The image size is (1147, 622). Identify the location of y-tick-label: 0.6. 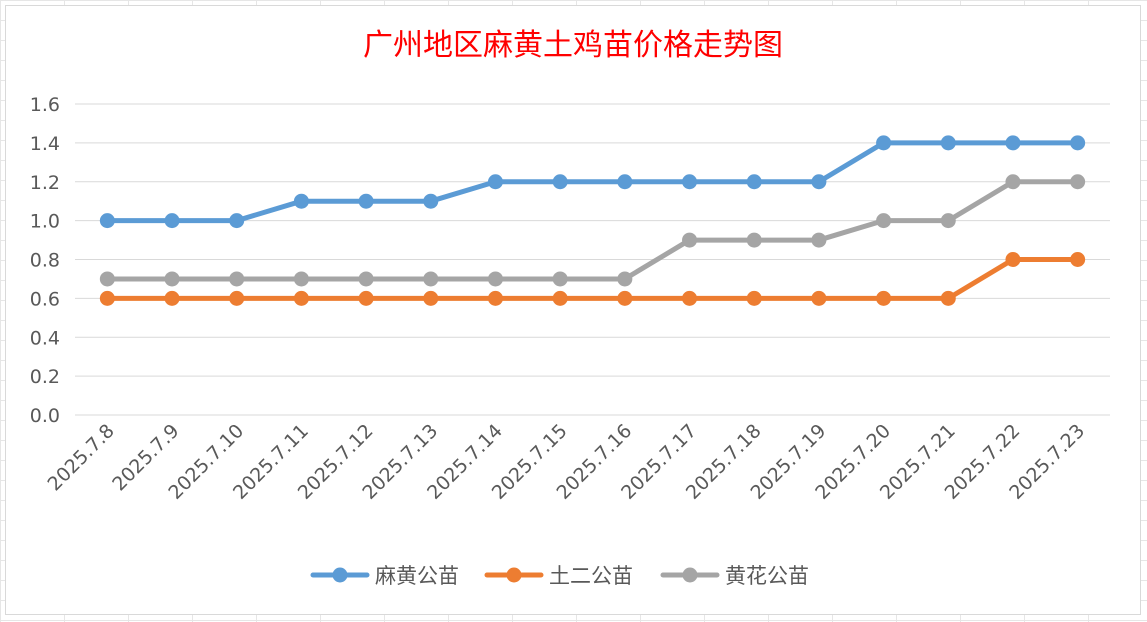
(45, 299).